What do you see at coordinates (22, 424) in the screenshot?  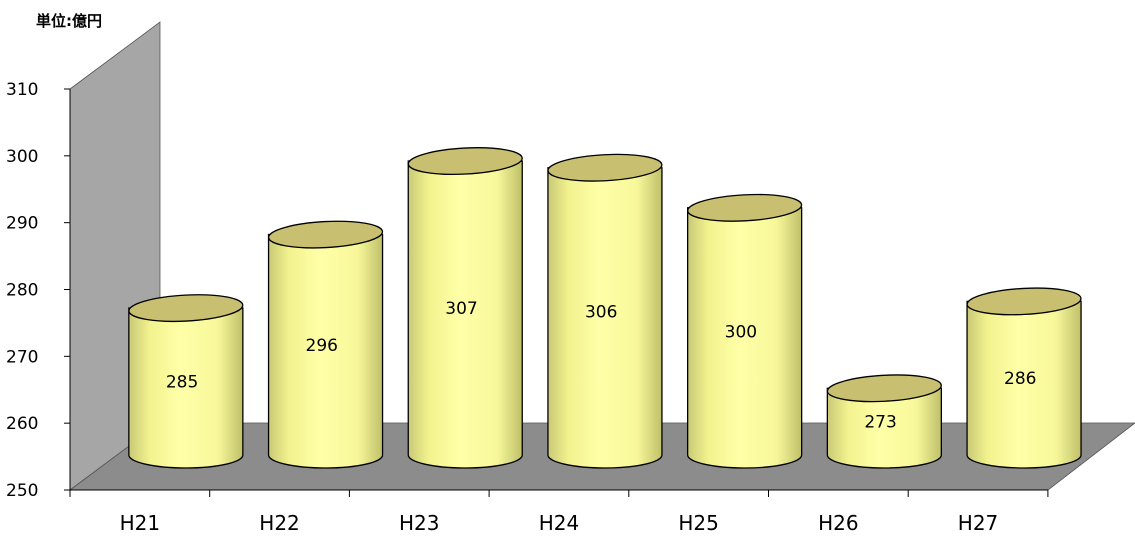 I see `y-tick-label: 260` at bounding box center [22, 424].